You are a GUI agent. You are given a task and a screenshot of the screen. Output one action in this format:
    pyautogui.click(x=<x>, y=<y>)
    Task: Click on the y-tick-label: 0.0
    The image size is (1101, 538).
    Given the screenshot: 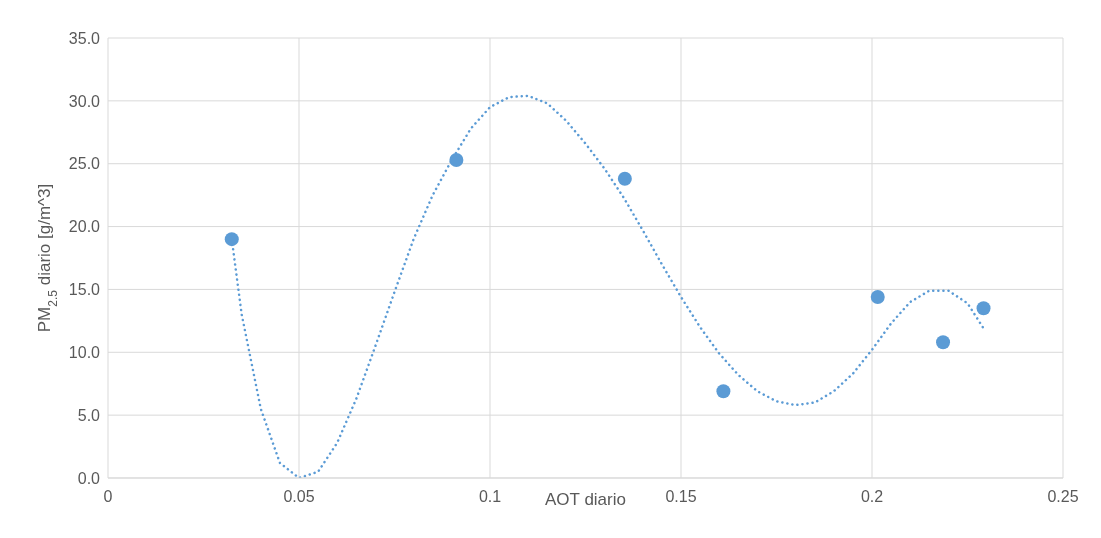 What is the action you would take?
    pyautogui.click(x=89, y=478)
    